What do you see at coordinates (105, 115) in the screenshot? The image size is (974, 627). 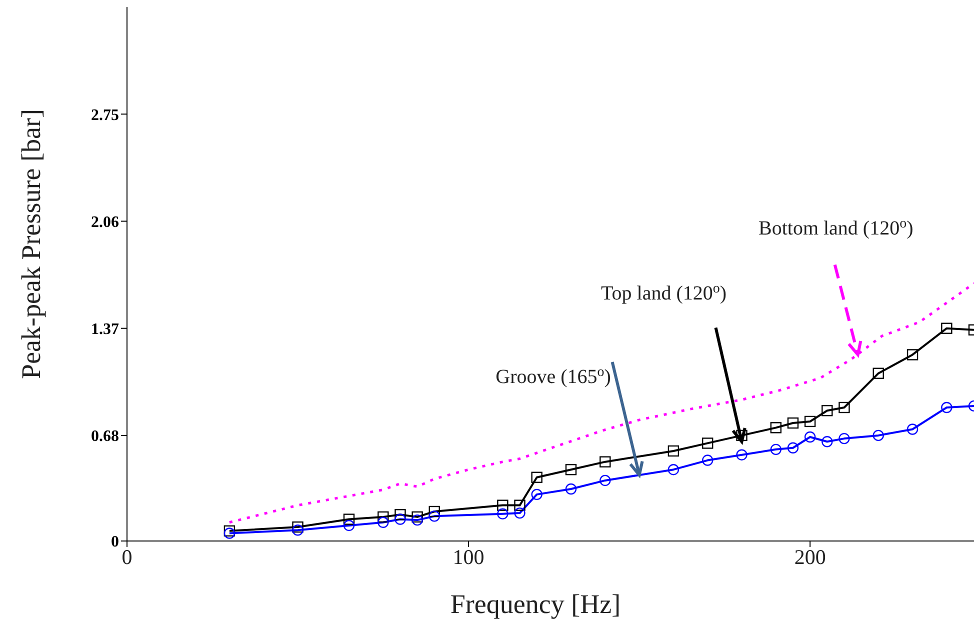 I see `y-tick-label: 2.75` at bounding box center [105, 115].